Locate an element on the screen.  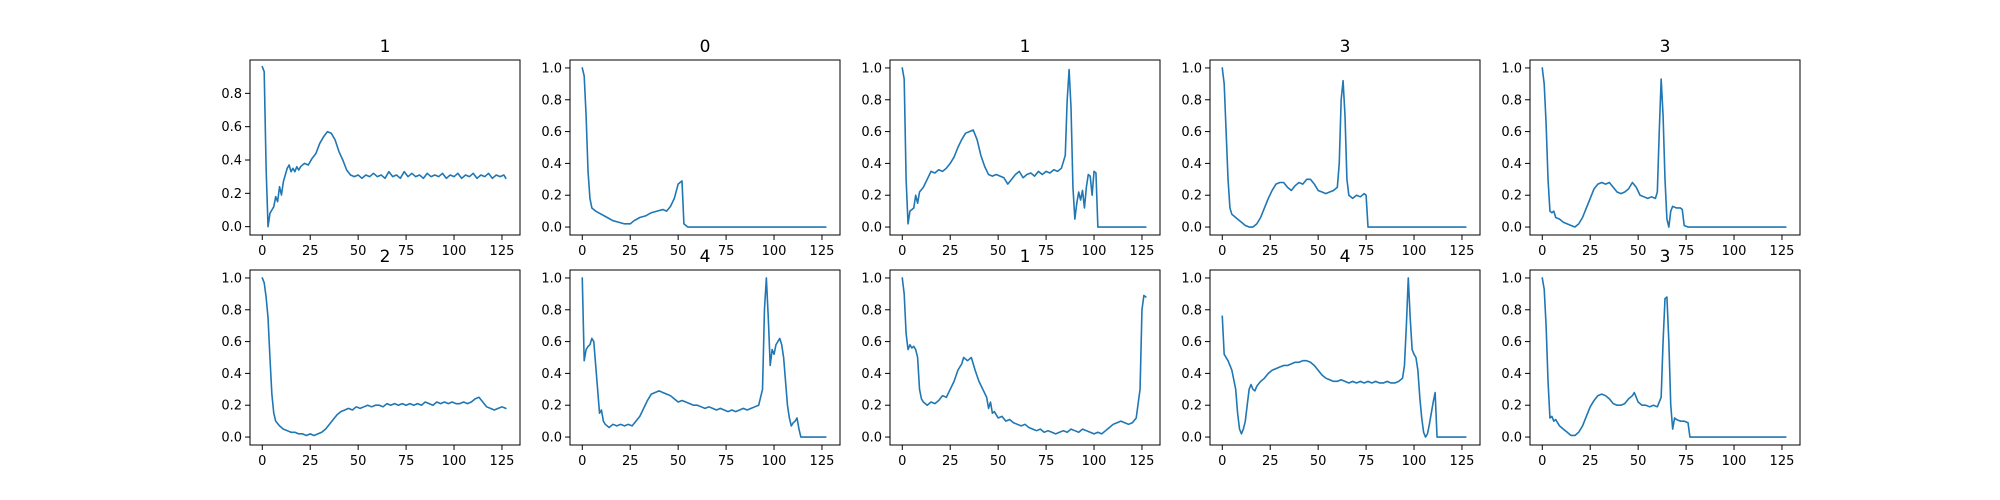
subplot-1: 1 0 25 50 75 100 125 0.0 0.2 0.4 0.6 0.8 is located at coordinates (371, 148).